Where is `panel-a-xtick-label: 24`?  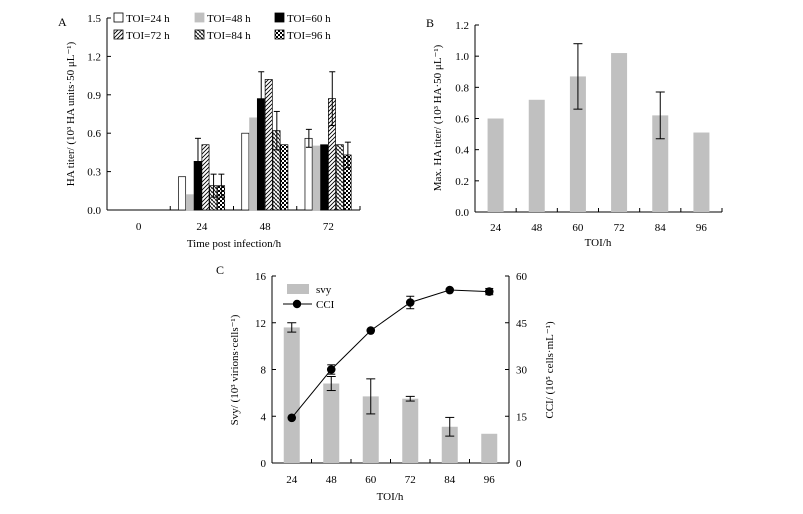
panel-a-xtick-label: 24 is located at coordinates (202, 227).